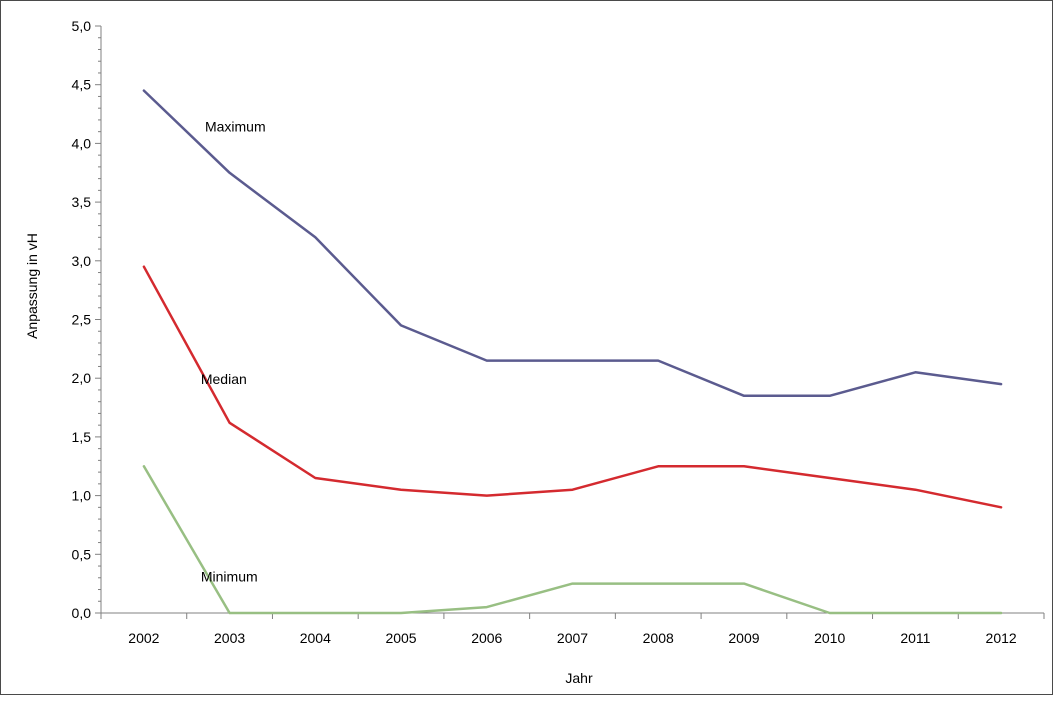 The image size is (1053, 701). I want to click on x-tick-label: 2005, so click(400, 638).